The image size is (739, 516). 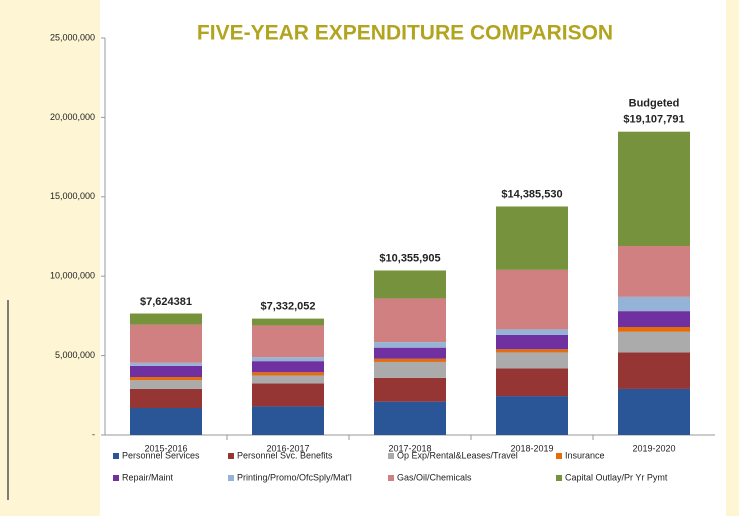 What do you see at coordinates (531, 194) in the screenshot?
I see `total-label: $14,385,530` at bounding box center [531, 194].